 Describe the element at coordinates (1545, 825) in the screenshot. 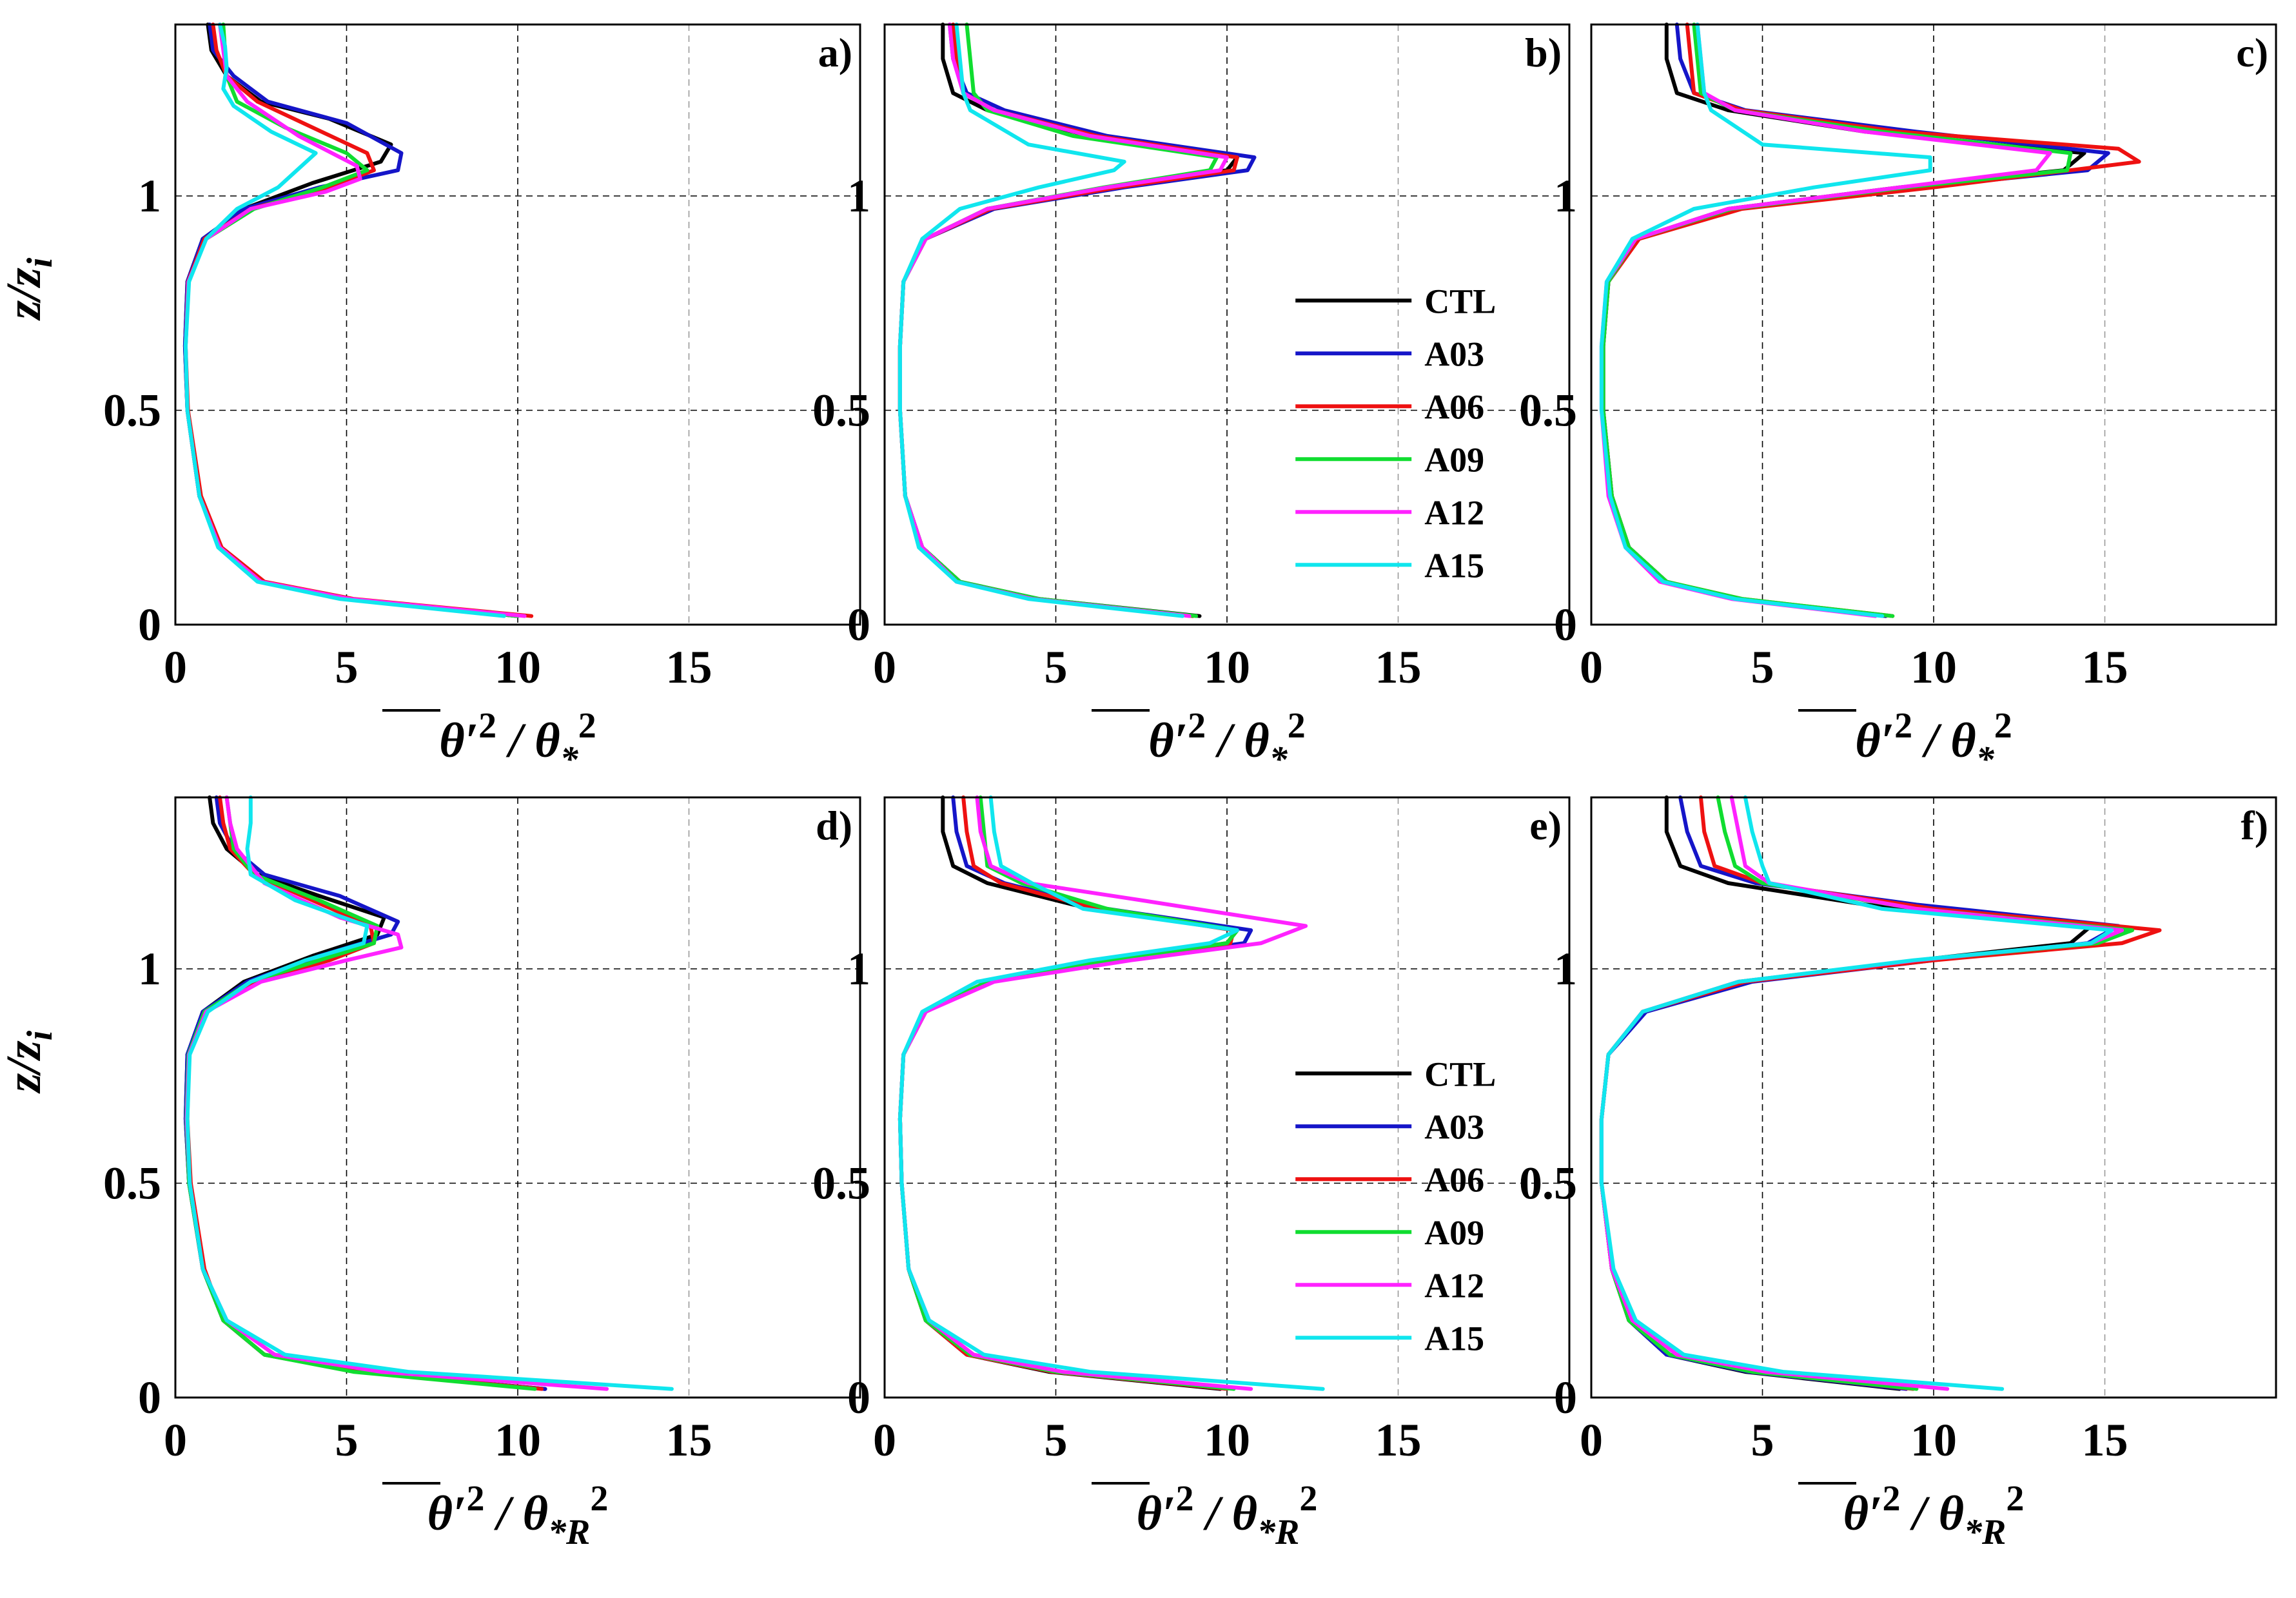

I see `panel-label: e)` at that location.